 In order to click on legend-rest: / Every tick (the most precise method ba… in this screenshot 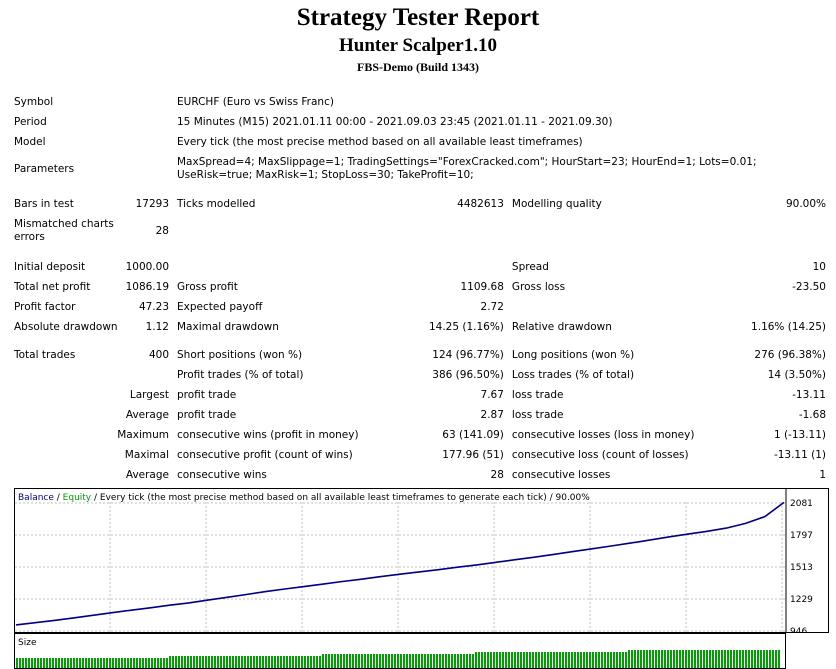, I will do `click(340, 498)`.